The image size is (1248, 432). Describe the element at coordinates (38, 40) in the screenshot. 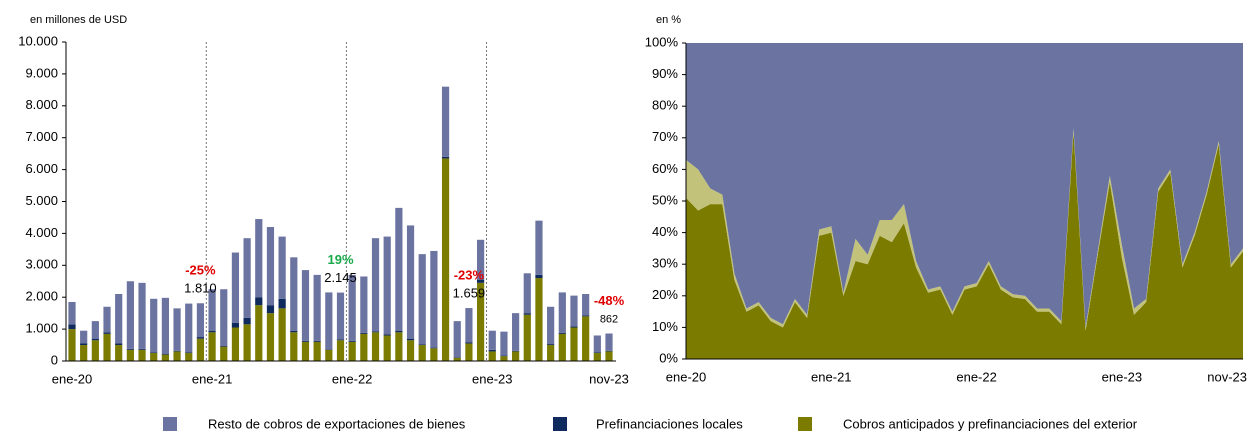

I see `y-tick-label: 10.000` at that location.